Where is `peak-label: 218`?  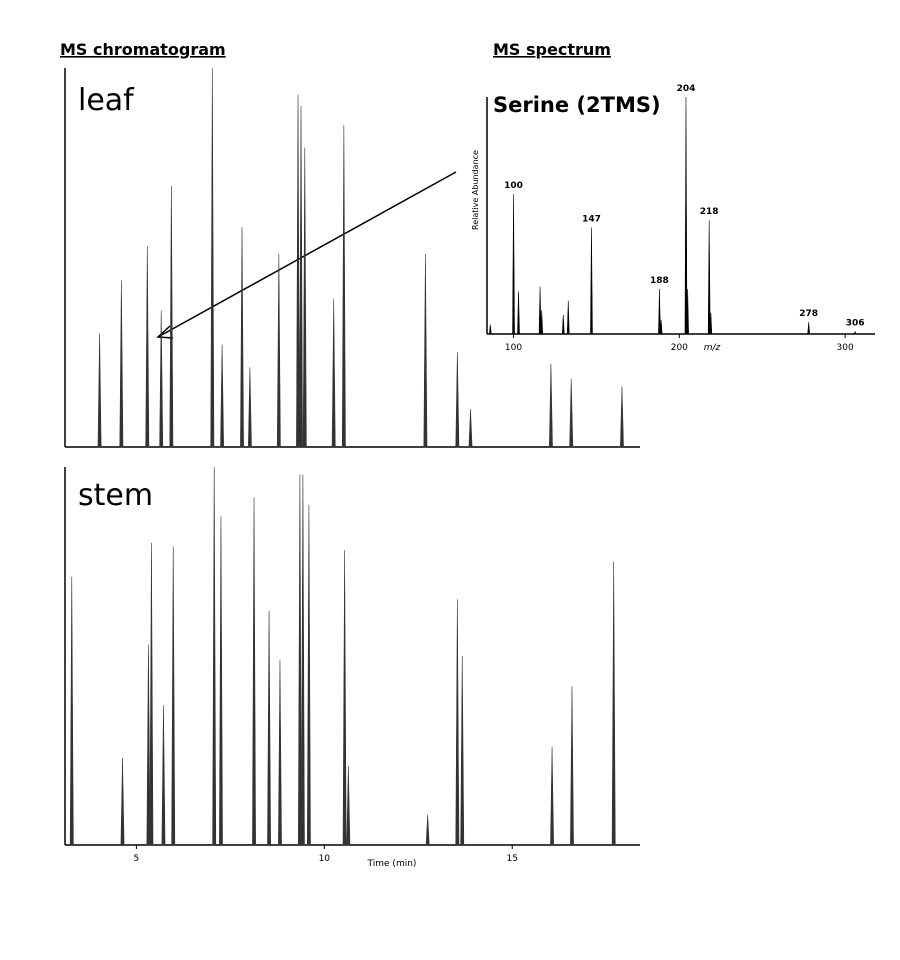 peak-label: 218 is located at coordinates (709, 212).